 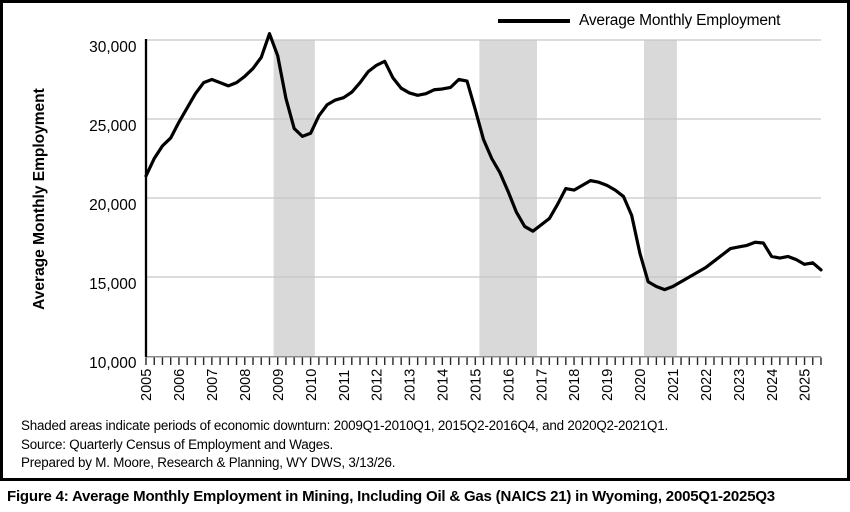 What do you see at coordinates (740, 385) in the screenshot?
I see `svg-text: 2023` at bounding box center [740, 385].